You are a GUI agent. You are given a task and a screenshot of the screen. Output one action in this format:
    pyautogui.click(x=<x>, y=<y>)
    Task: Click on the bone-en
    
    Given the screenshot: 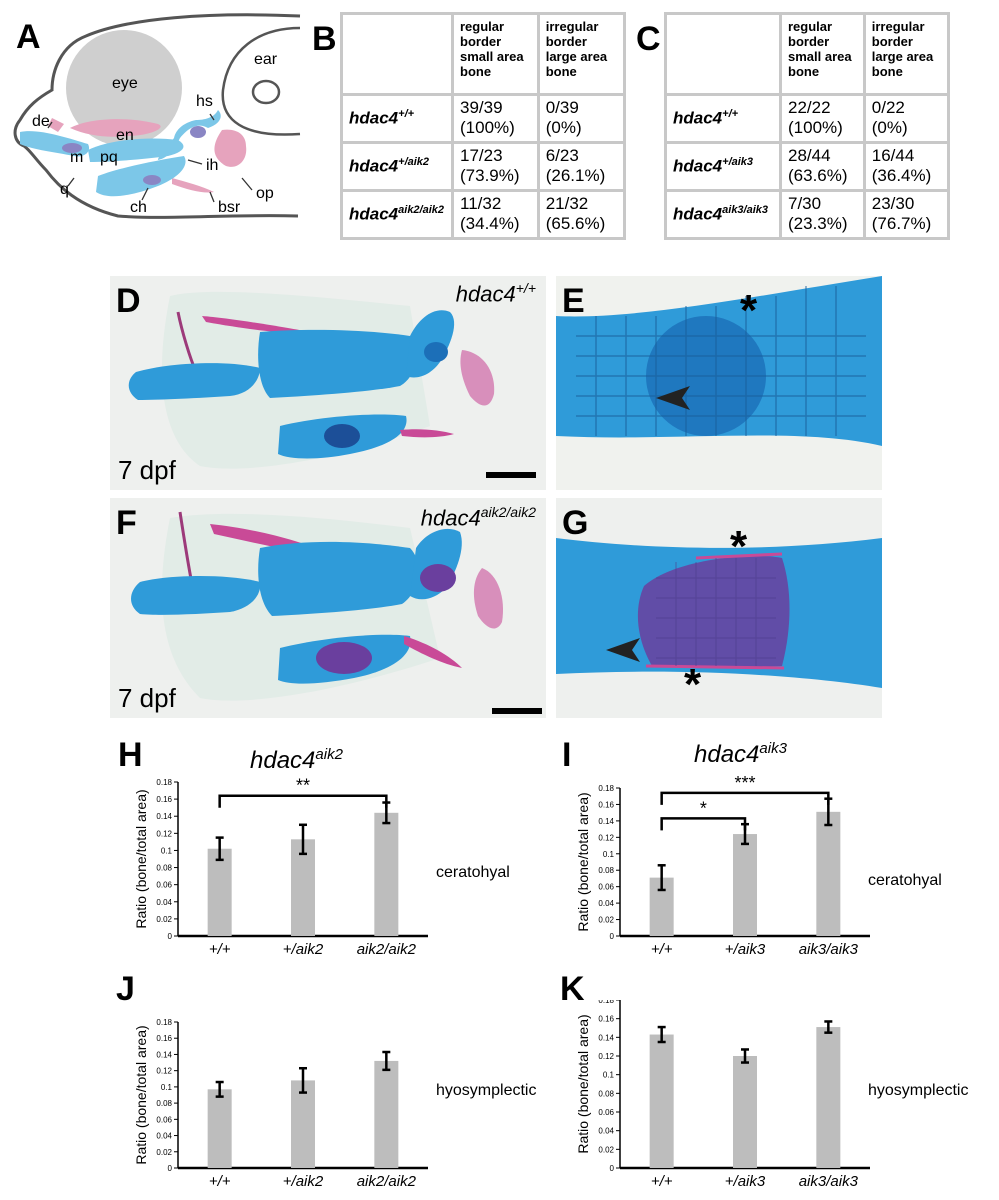 What is the action you would take?
    pyautogui.click(x=115, y=128)
    